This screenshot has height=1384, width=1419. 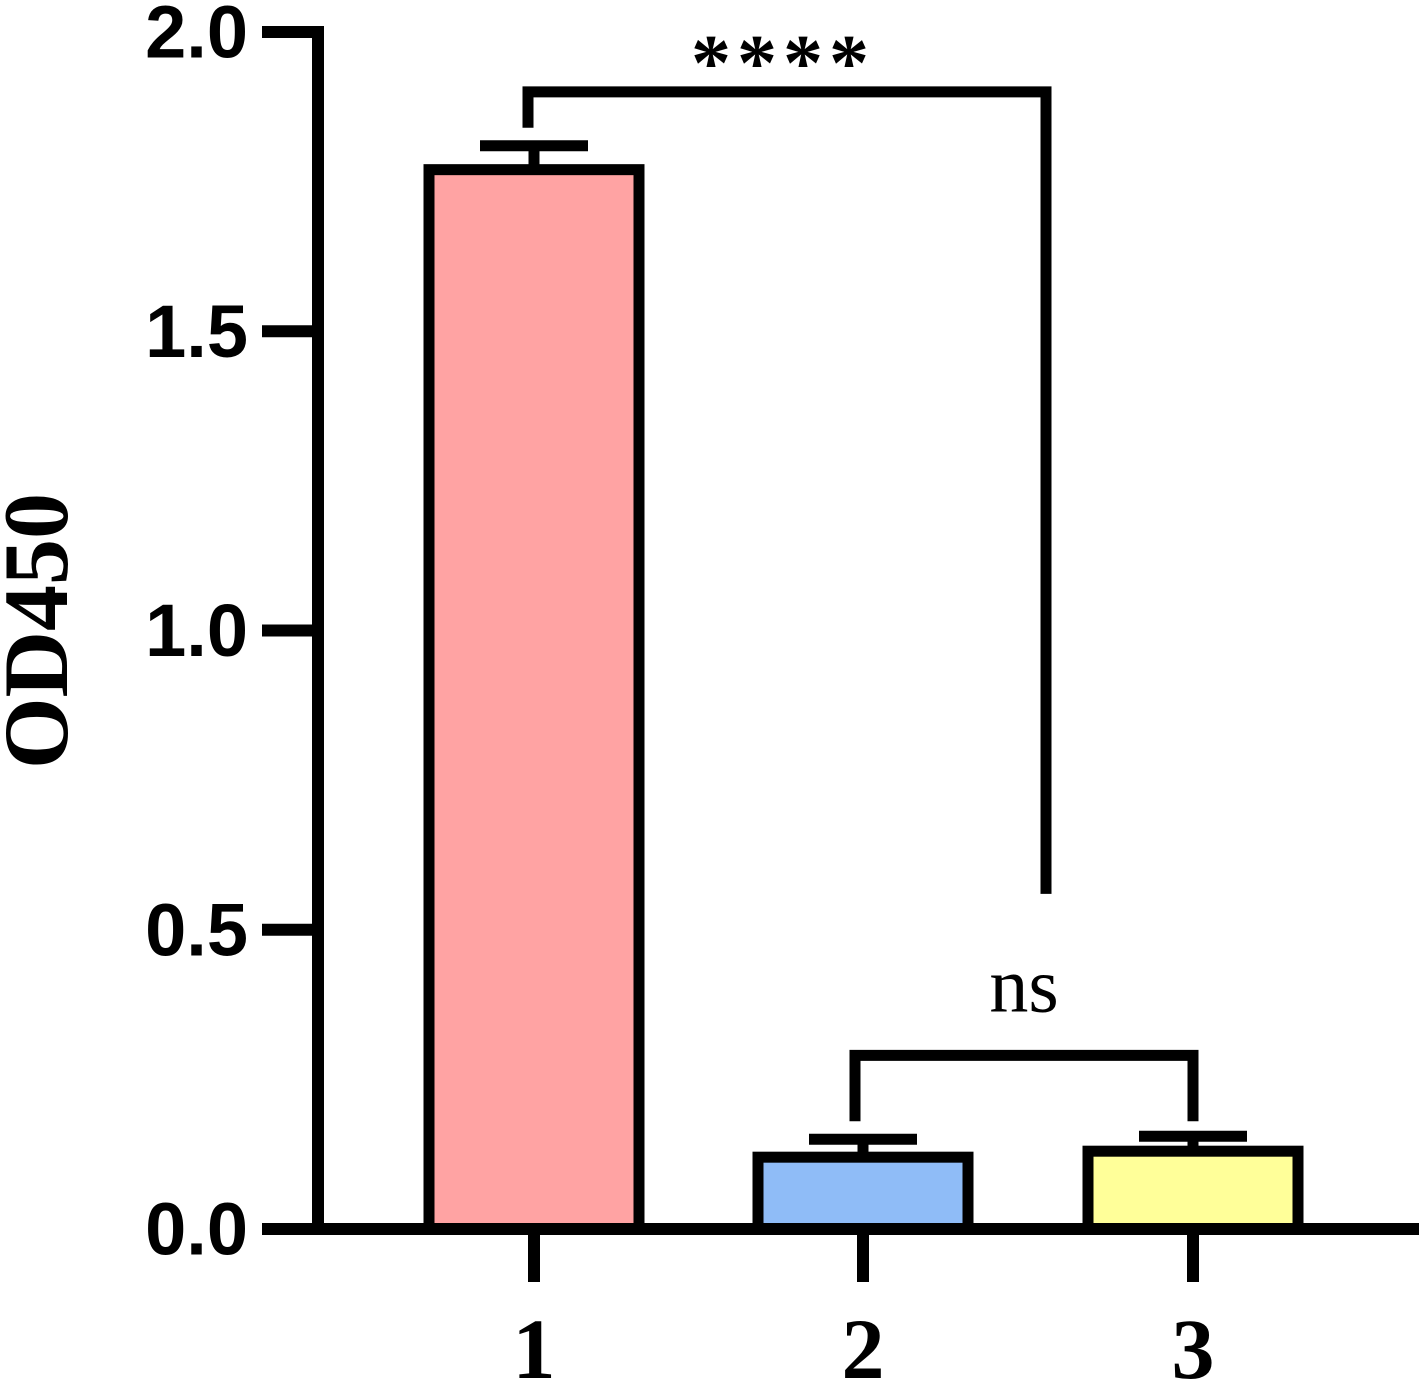 I want to click on y-tick-label: 2.0, so click(x=196, y=37).